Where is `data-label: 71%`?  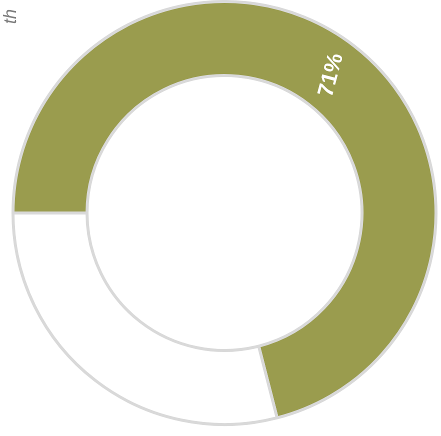 data-label: 71% is located at coordinates (330, 75).